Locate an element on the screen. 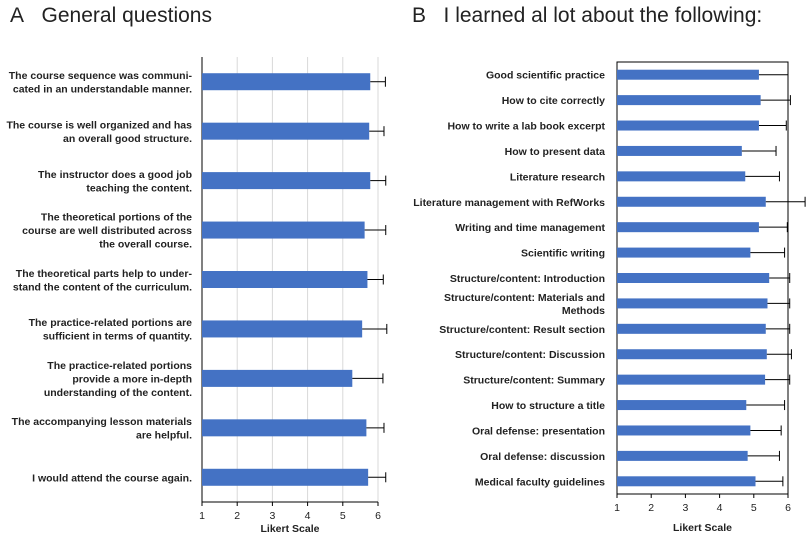 Image resolution: width=811 pixels, height=540 pixels. category-label: Medical faculty guidelines is located at coordinates (540, 482).